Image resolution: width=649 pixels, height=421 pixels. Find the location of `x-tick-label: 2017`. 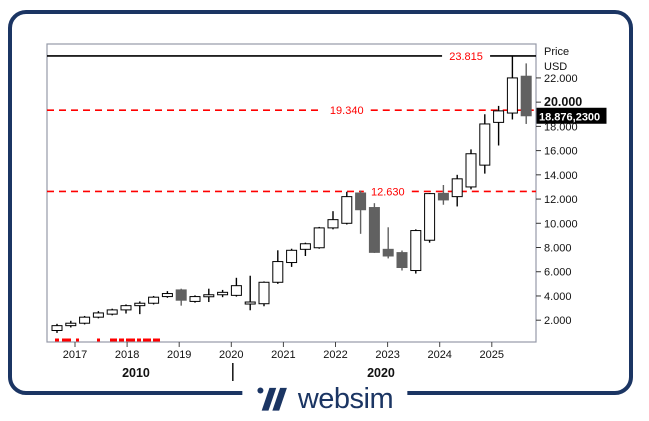

x-tick-label: 2017 is located at coordinates (75, 355).